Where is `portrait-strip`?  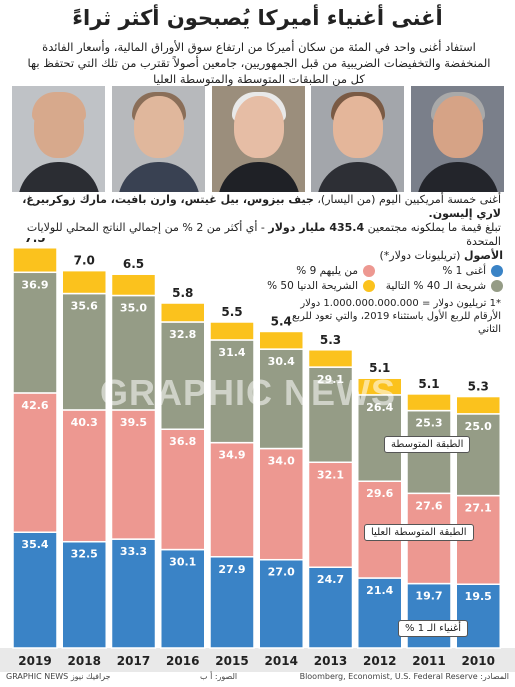
portrait-strip is located at coordinates (258, 139).